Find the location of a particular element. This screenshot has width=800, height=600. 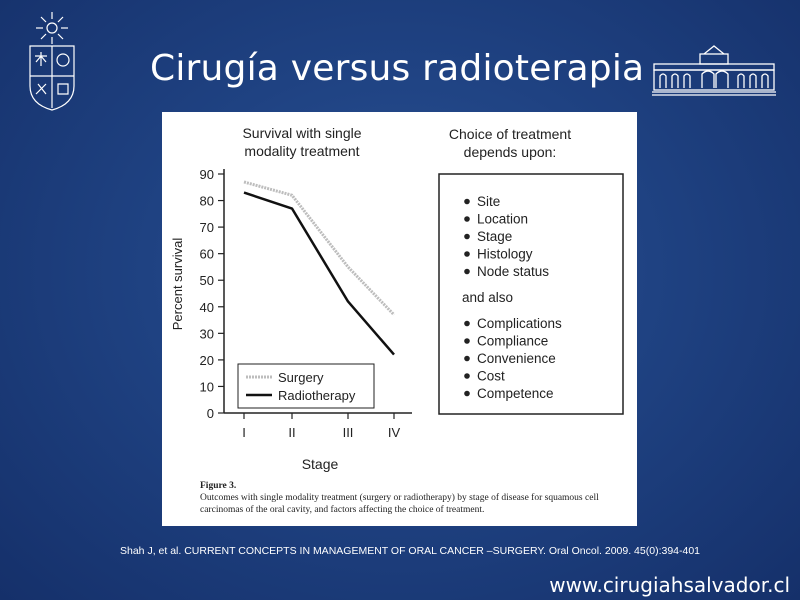

y-tick-label: 0 is located at coordinates (210, 413).